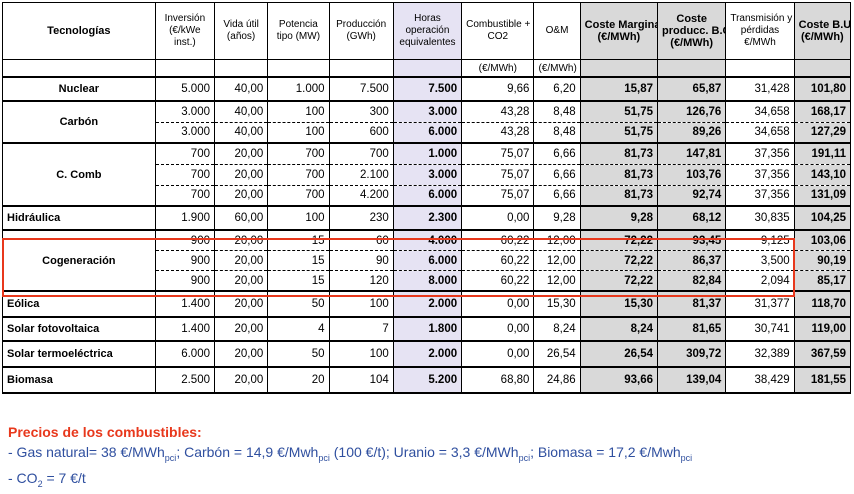 The width and height of the screenshot is (854, 494). What do you see at coordinates (822, 353) in the screenshot?
I see `table-cell: 367,59` at bounding box center [822, 353].